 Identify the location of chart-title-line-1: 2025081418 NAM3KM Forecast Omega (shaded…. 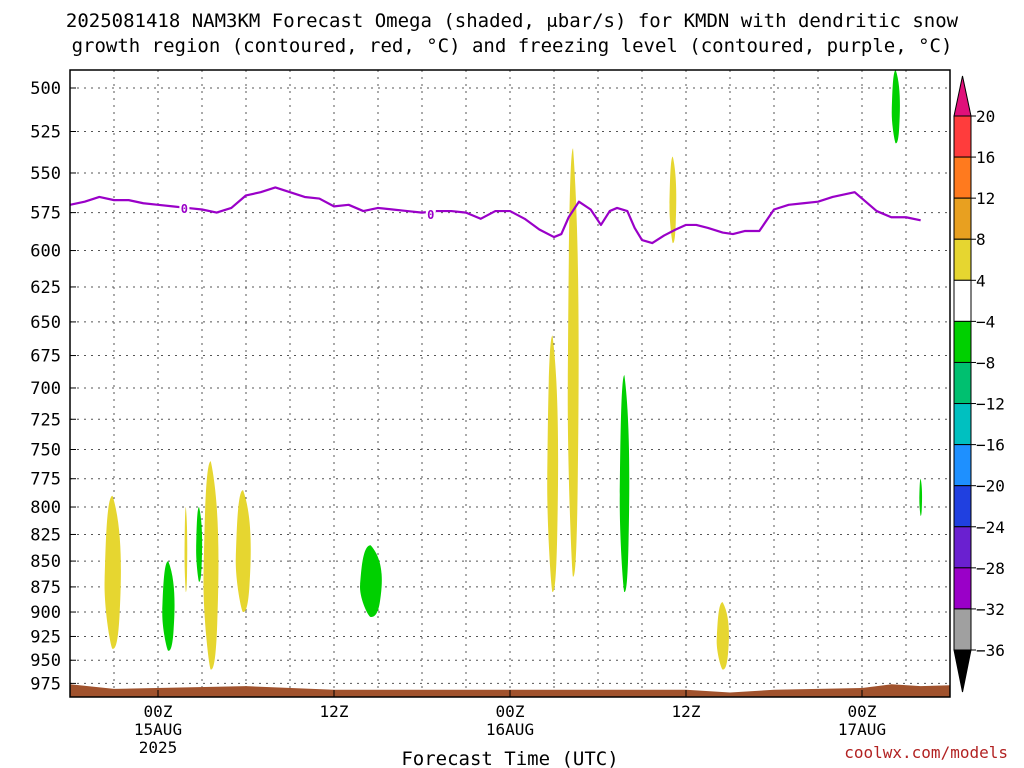
(512, 21).